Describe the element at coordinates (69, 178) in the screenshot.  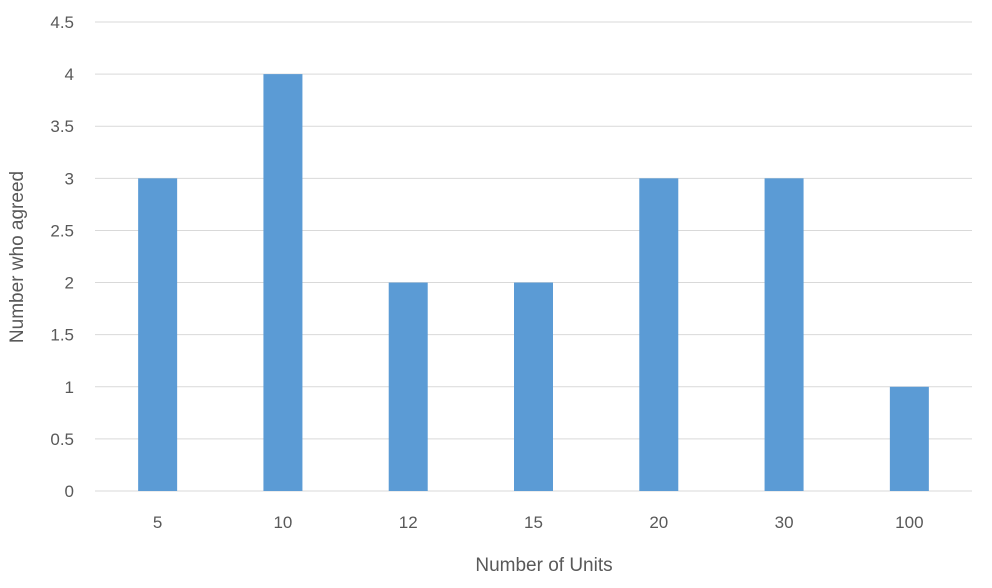
I see `y-tick-label: 3` at that location.